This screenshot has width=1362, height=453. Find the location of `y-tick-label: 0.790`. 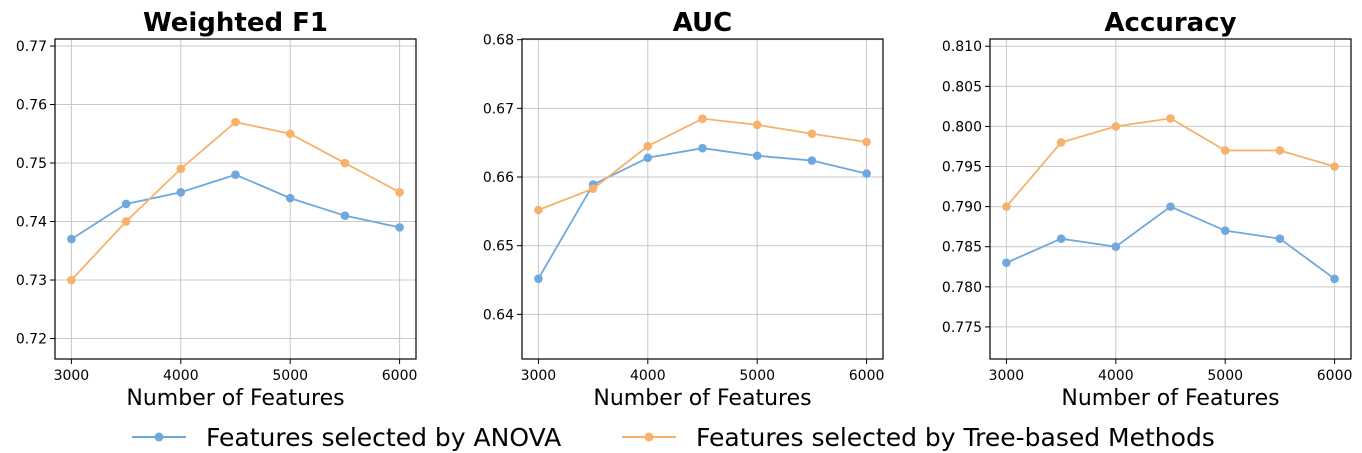

y-tick-label: 0.790 is located at coordinates (962, 208).